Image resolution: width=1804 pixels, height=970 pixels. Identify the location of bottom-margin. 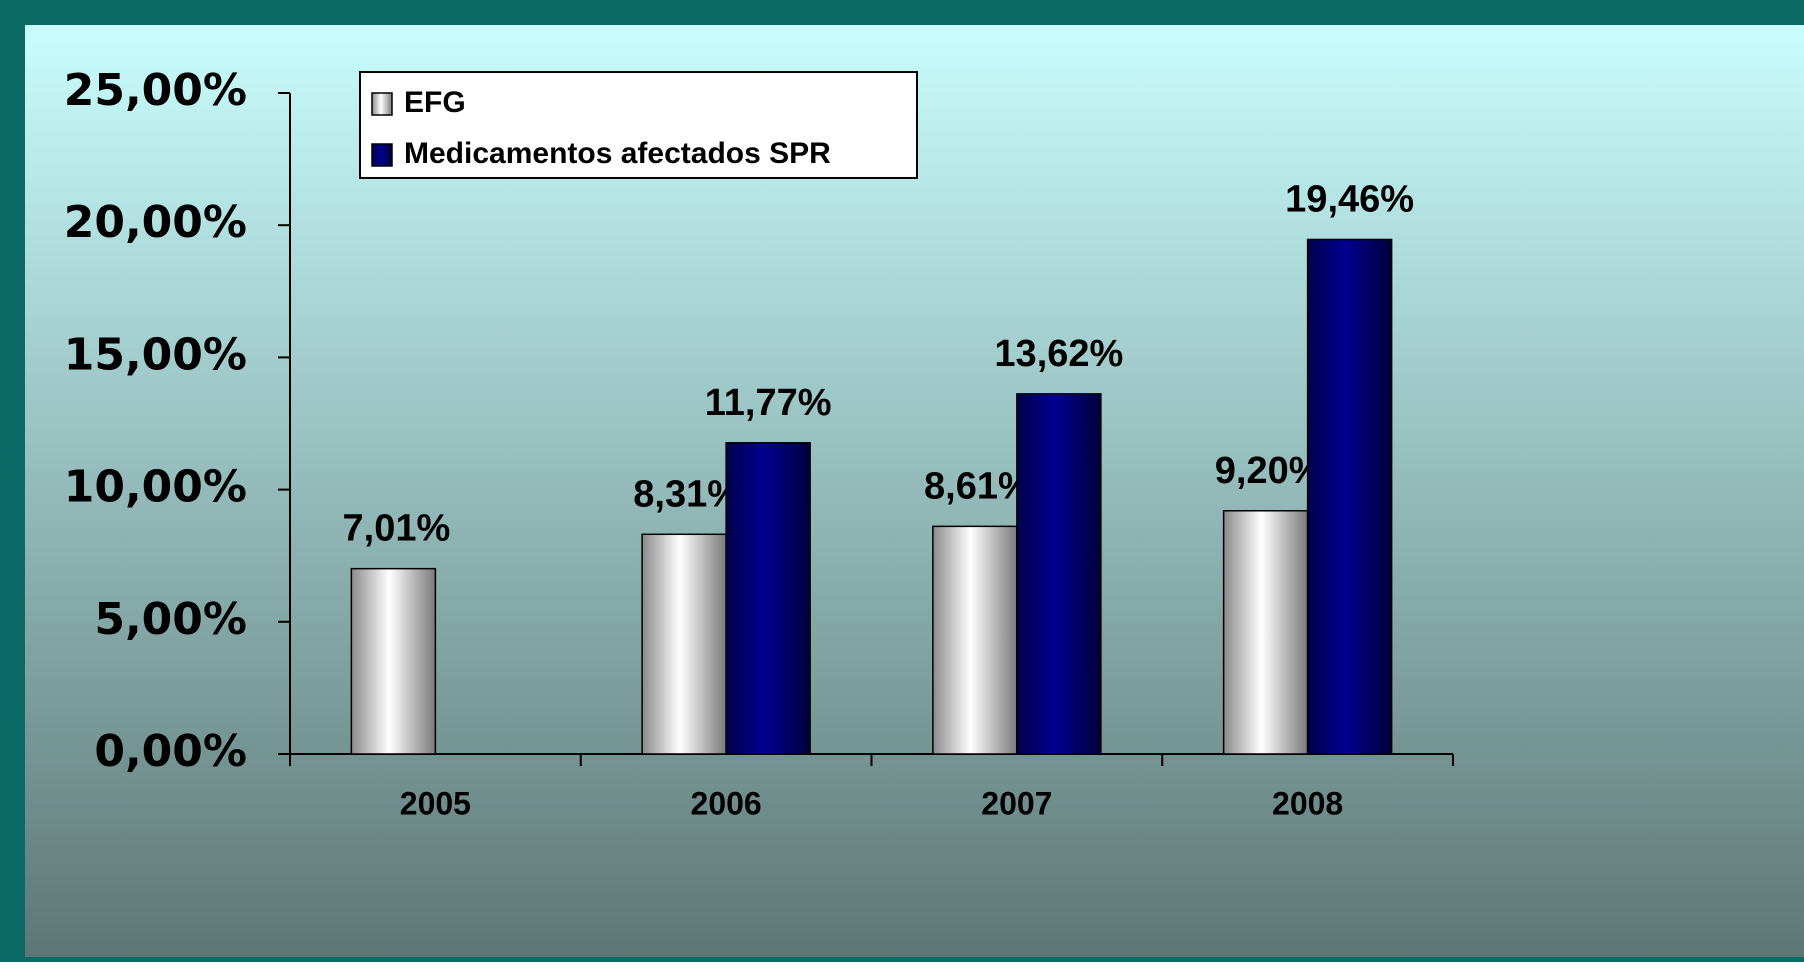
(902, 966).